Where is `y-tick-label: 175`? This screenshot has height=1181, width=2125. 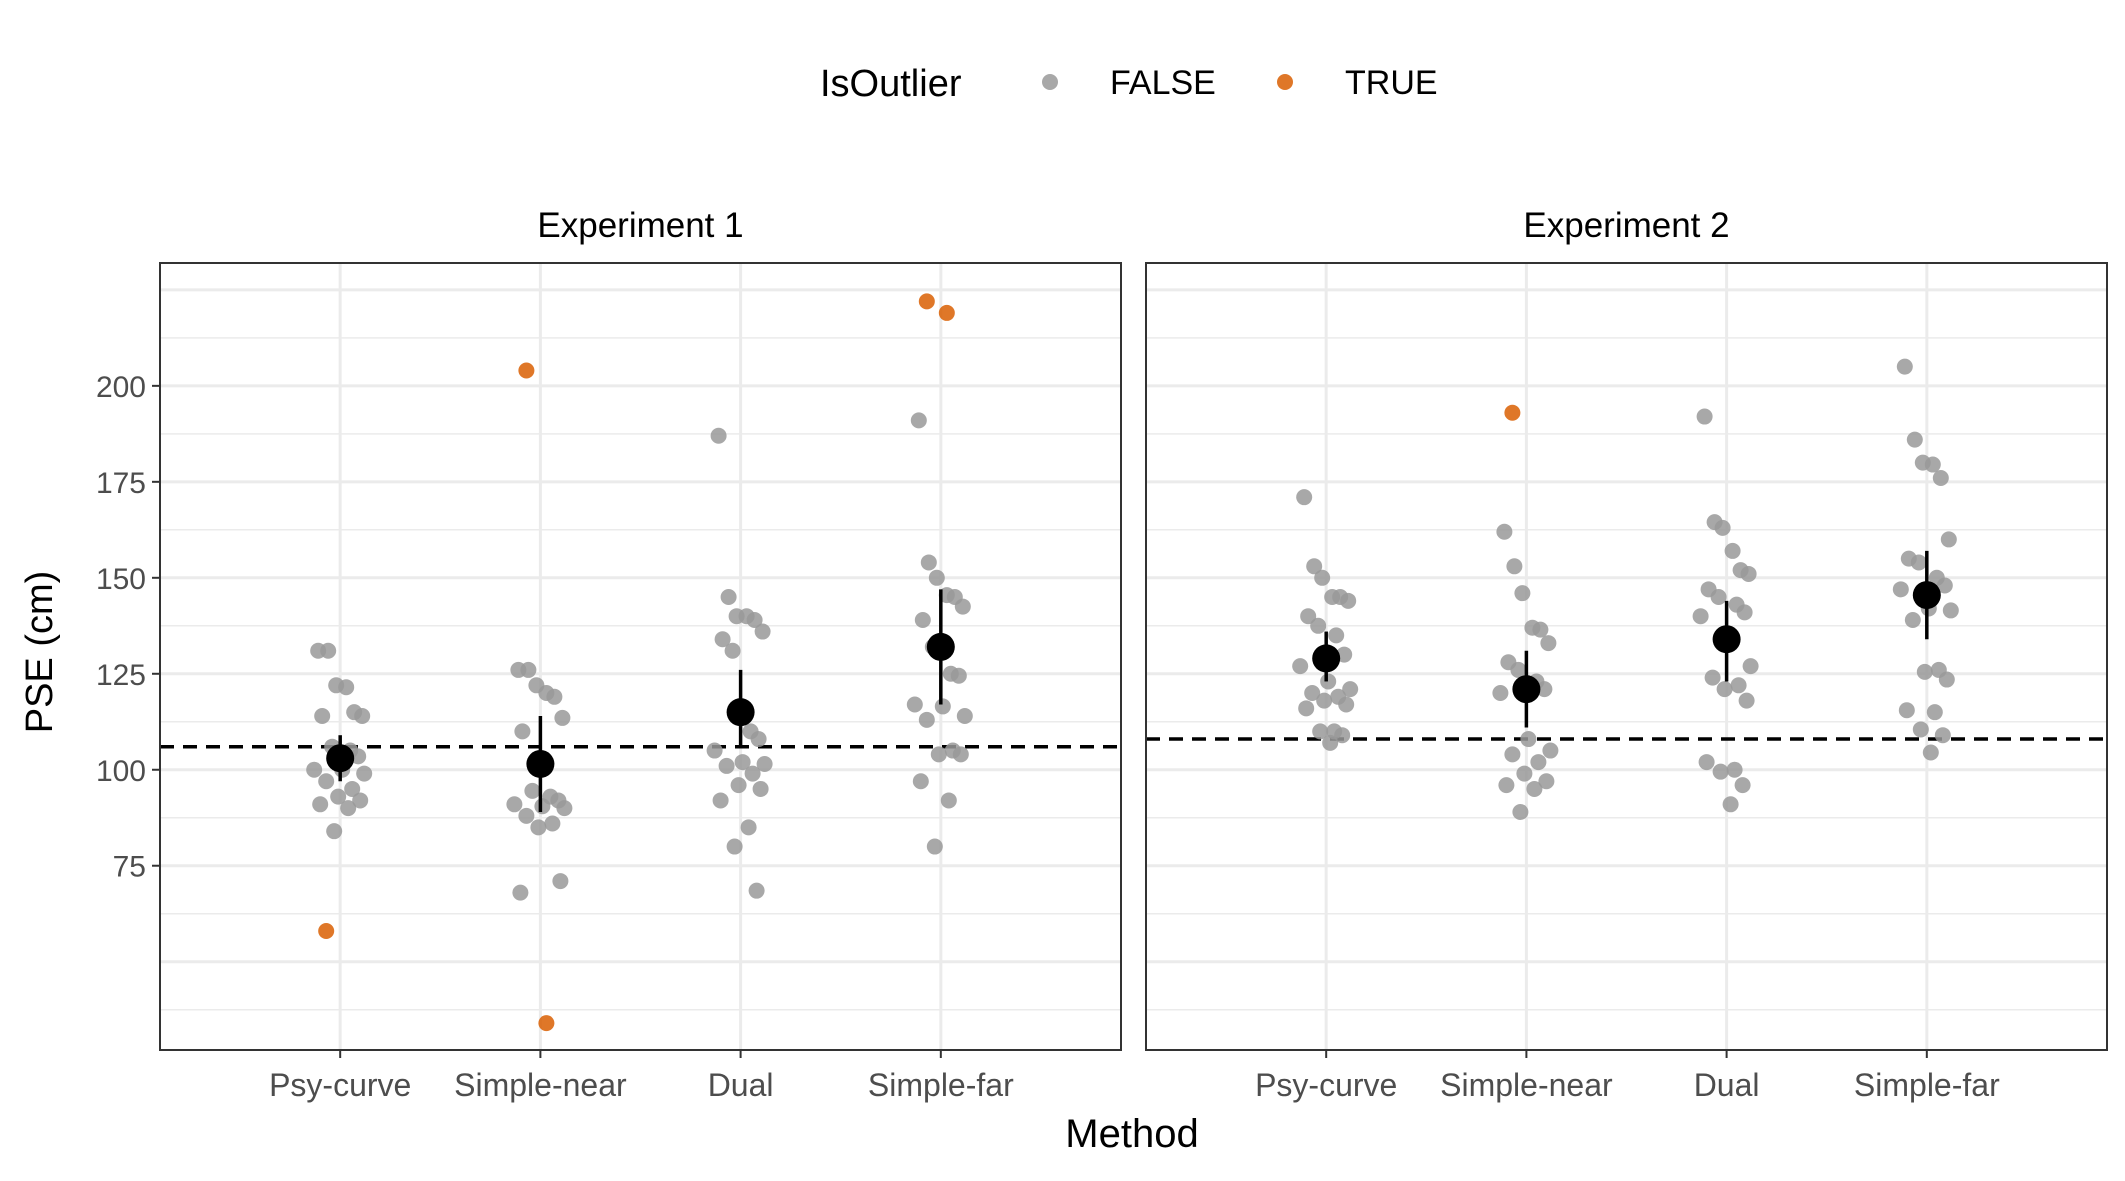
y-tick-label: 175 is located at coordinates (121, 483).